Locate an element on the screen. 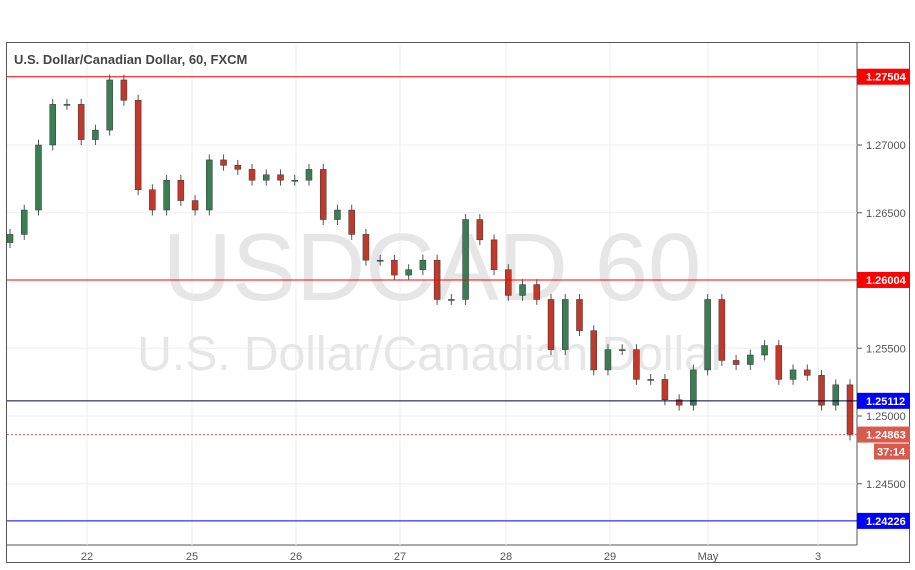  countdown-bg is located at coordinates (892, 451).